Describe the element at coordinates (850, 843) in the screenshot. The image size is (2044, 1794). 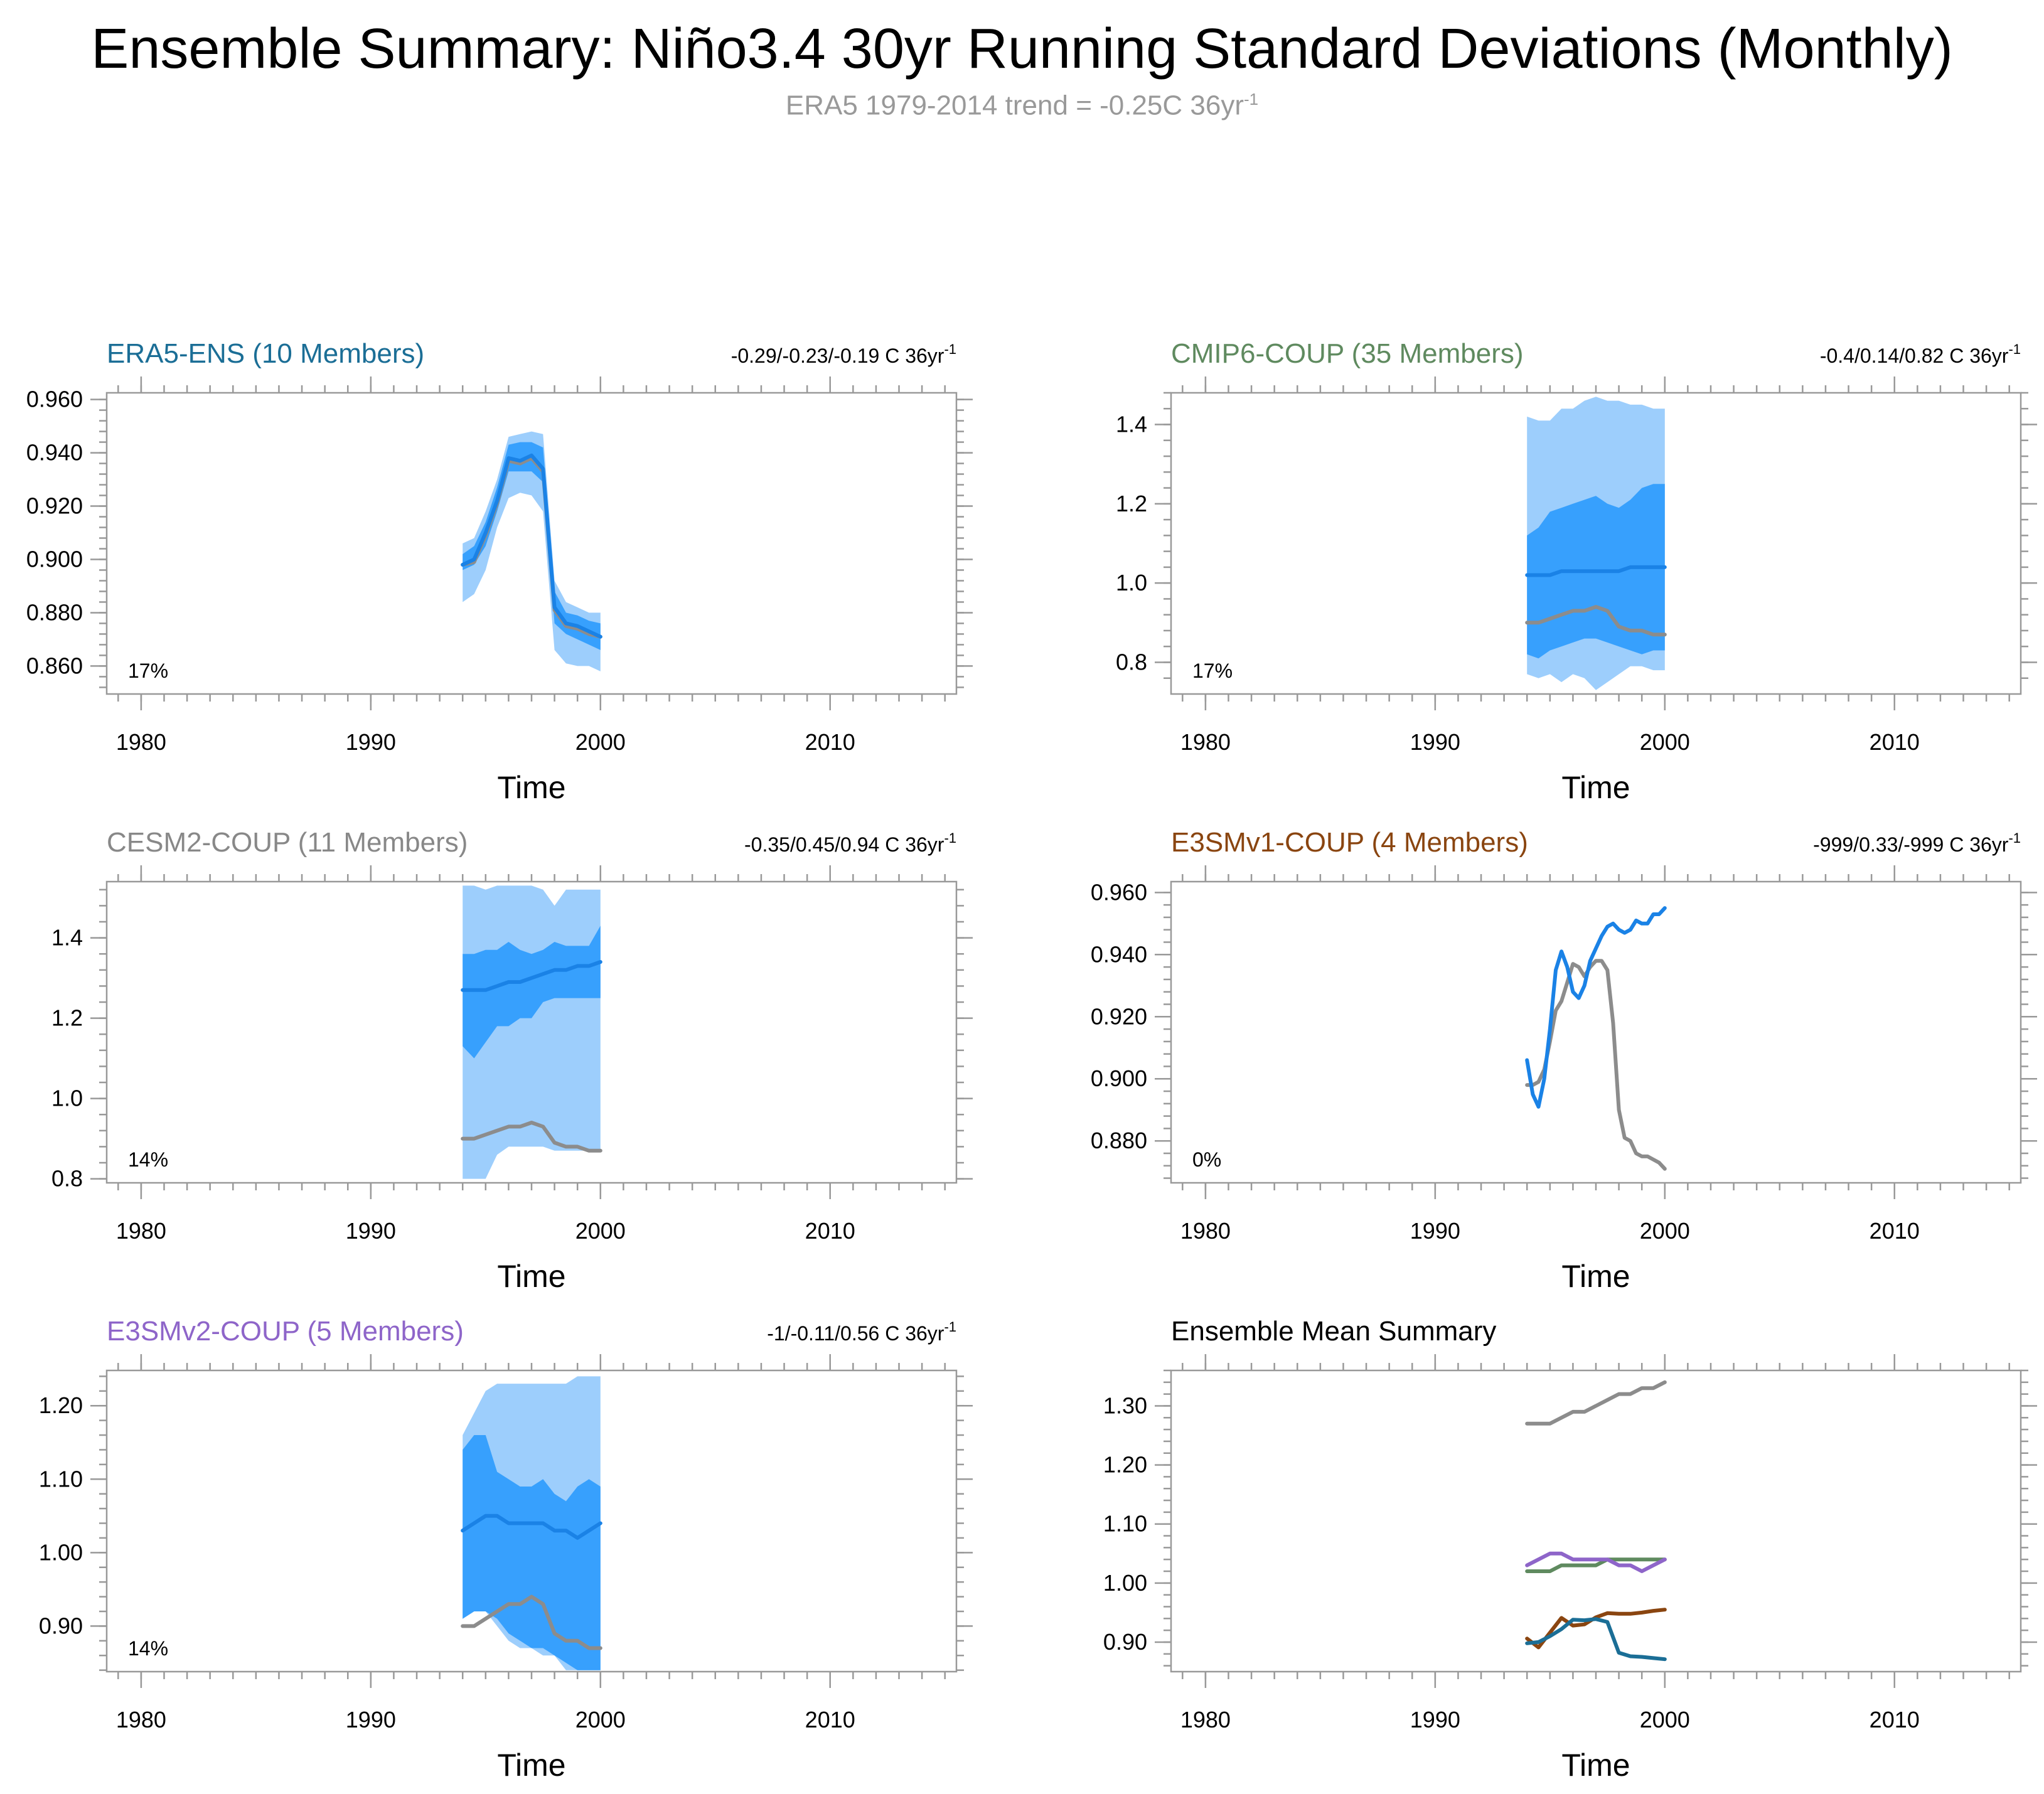
I see `panel-trend: -0.35/0.45/0.94 C 36yr-1` at that location.